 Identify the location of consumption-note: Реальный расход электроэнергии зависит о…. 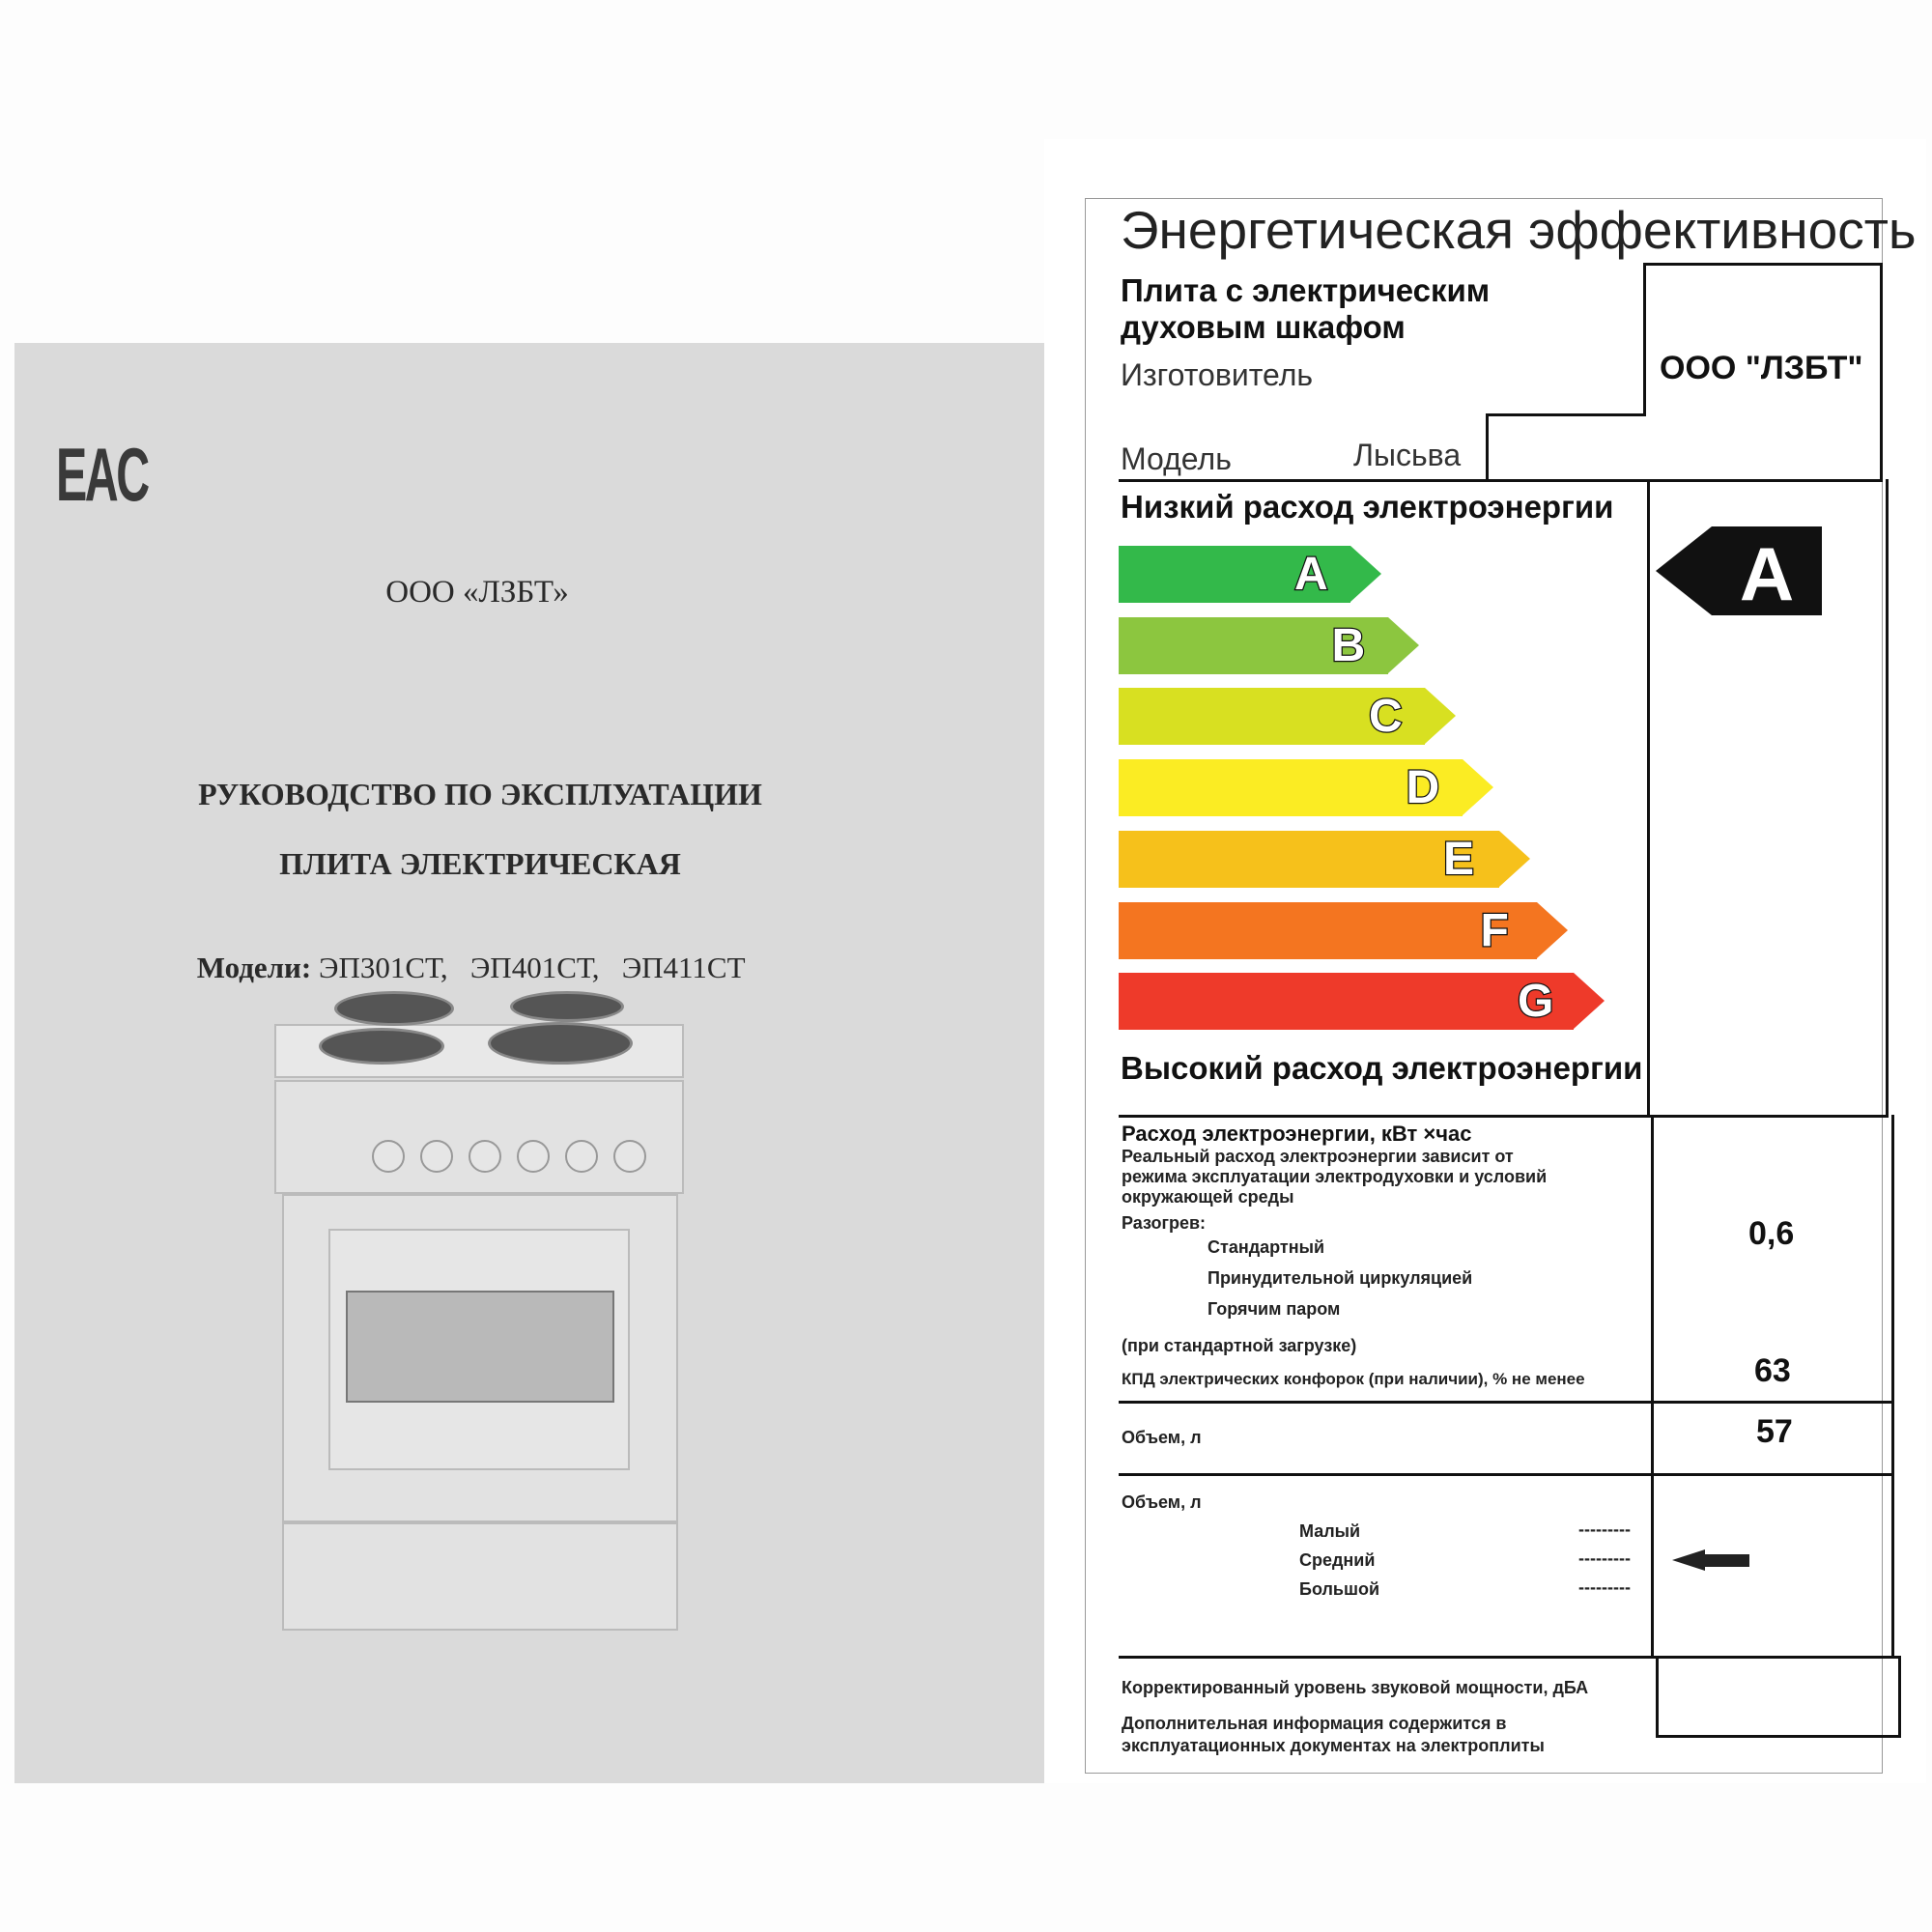
(1318, 1156).